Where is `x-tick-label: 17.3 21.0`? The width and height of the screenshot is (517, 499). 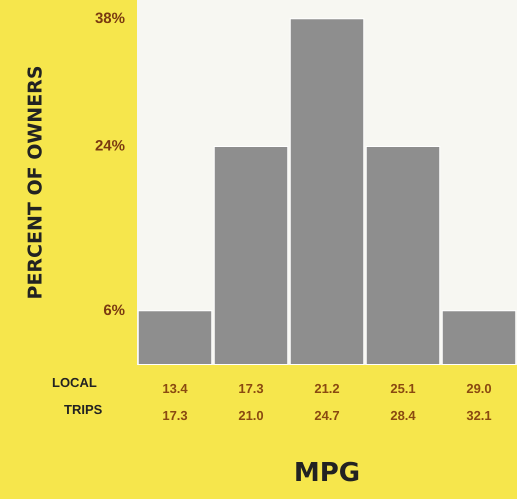 x-tick-label: 17.3 21.0 is located at coordinates (251, 402).